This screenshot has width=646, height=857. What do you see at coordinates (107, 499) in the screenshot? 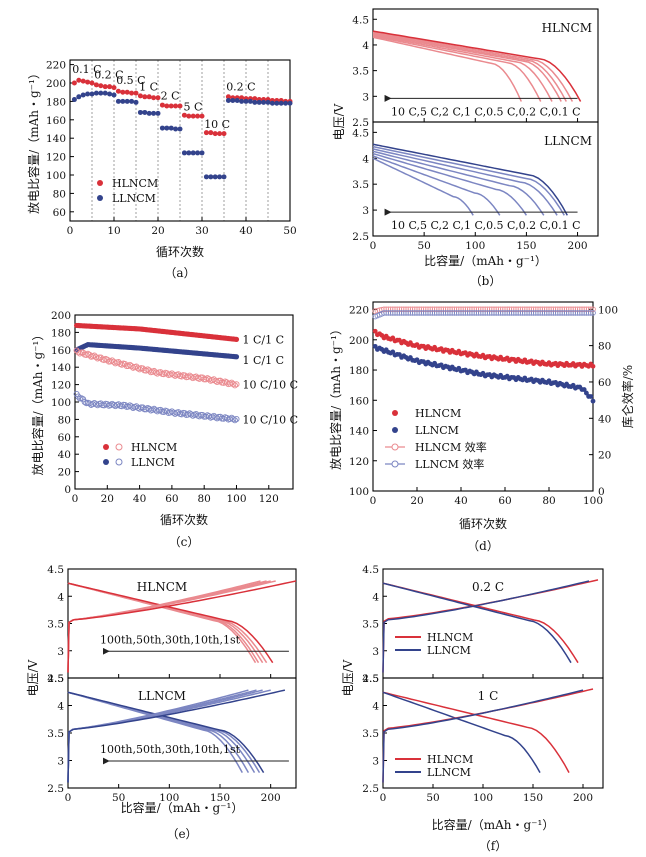
I see `x-tick-label: 20` at bounding box center [107, 499].